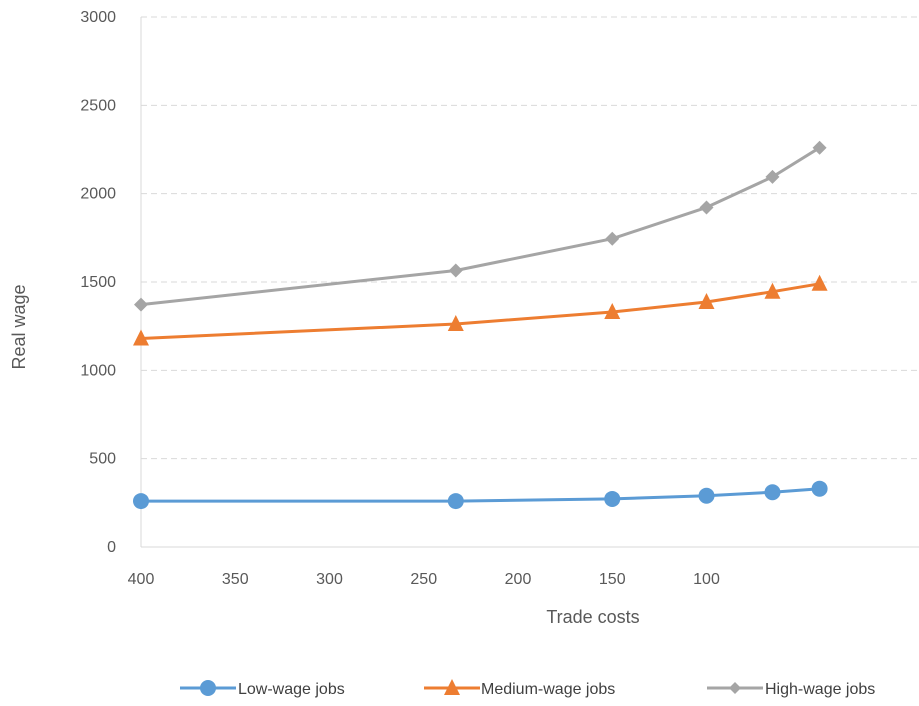  What do you see at coordinates (98, 17) in the screenshot?
I see `y-tick-label: 3000` at bounding box center [98, 17].